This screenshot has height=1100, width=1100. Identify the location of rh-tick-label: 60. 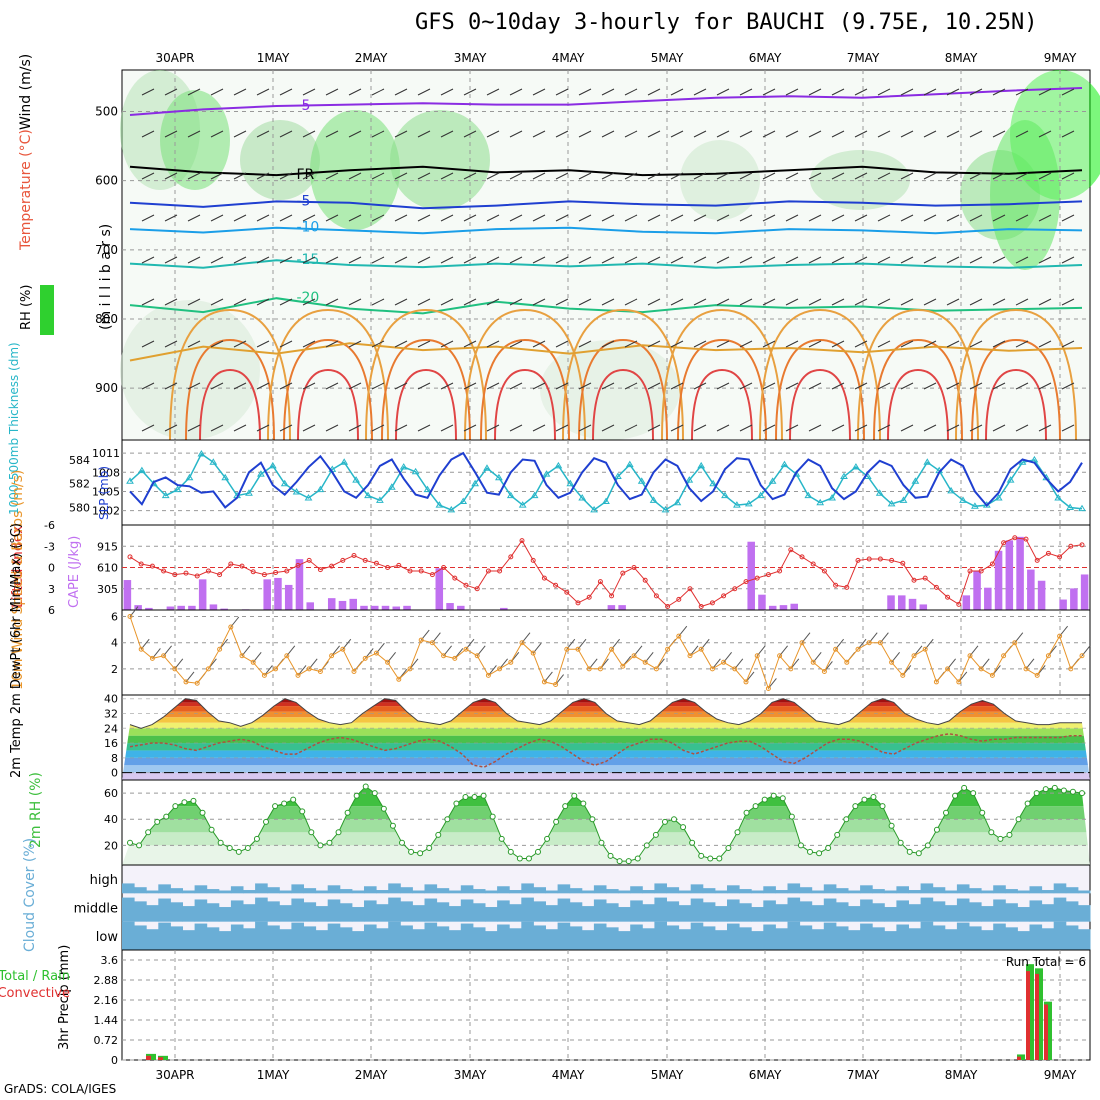
(111, 793).